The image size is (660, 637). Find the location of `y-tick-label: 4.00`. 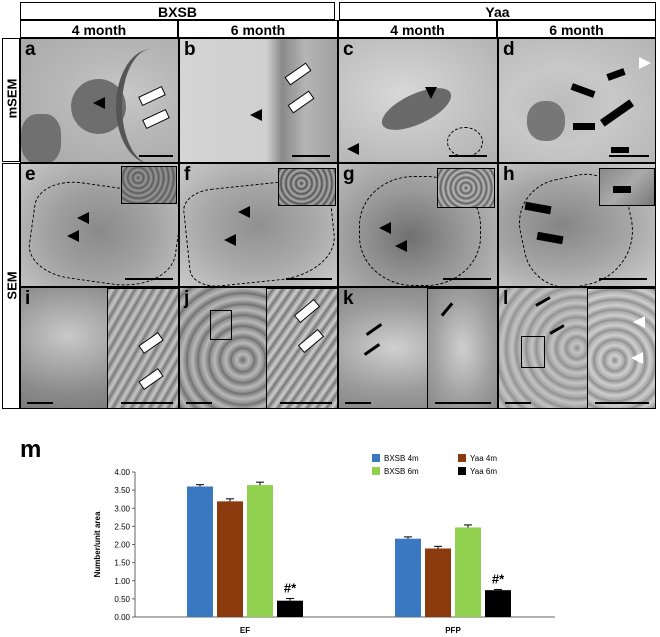

y-tick-label: 4.00 is located at coordinates (122, 472).